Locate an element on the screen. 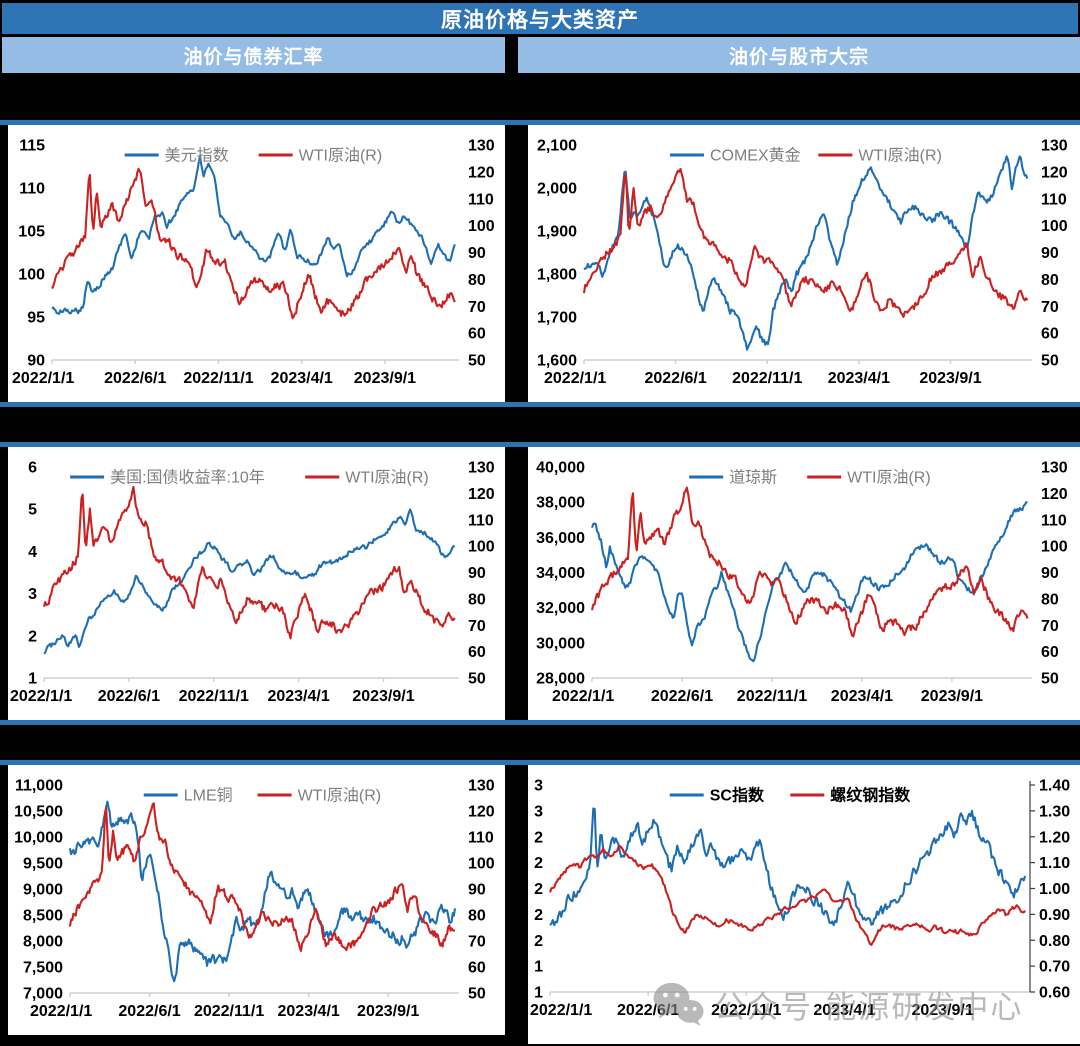 The image size is (1080, 1046). section-header-equity-commodity: 油价与股市大宗 is located at coordinates (799, 55).